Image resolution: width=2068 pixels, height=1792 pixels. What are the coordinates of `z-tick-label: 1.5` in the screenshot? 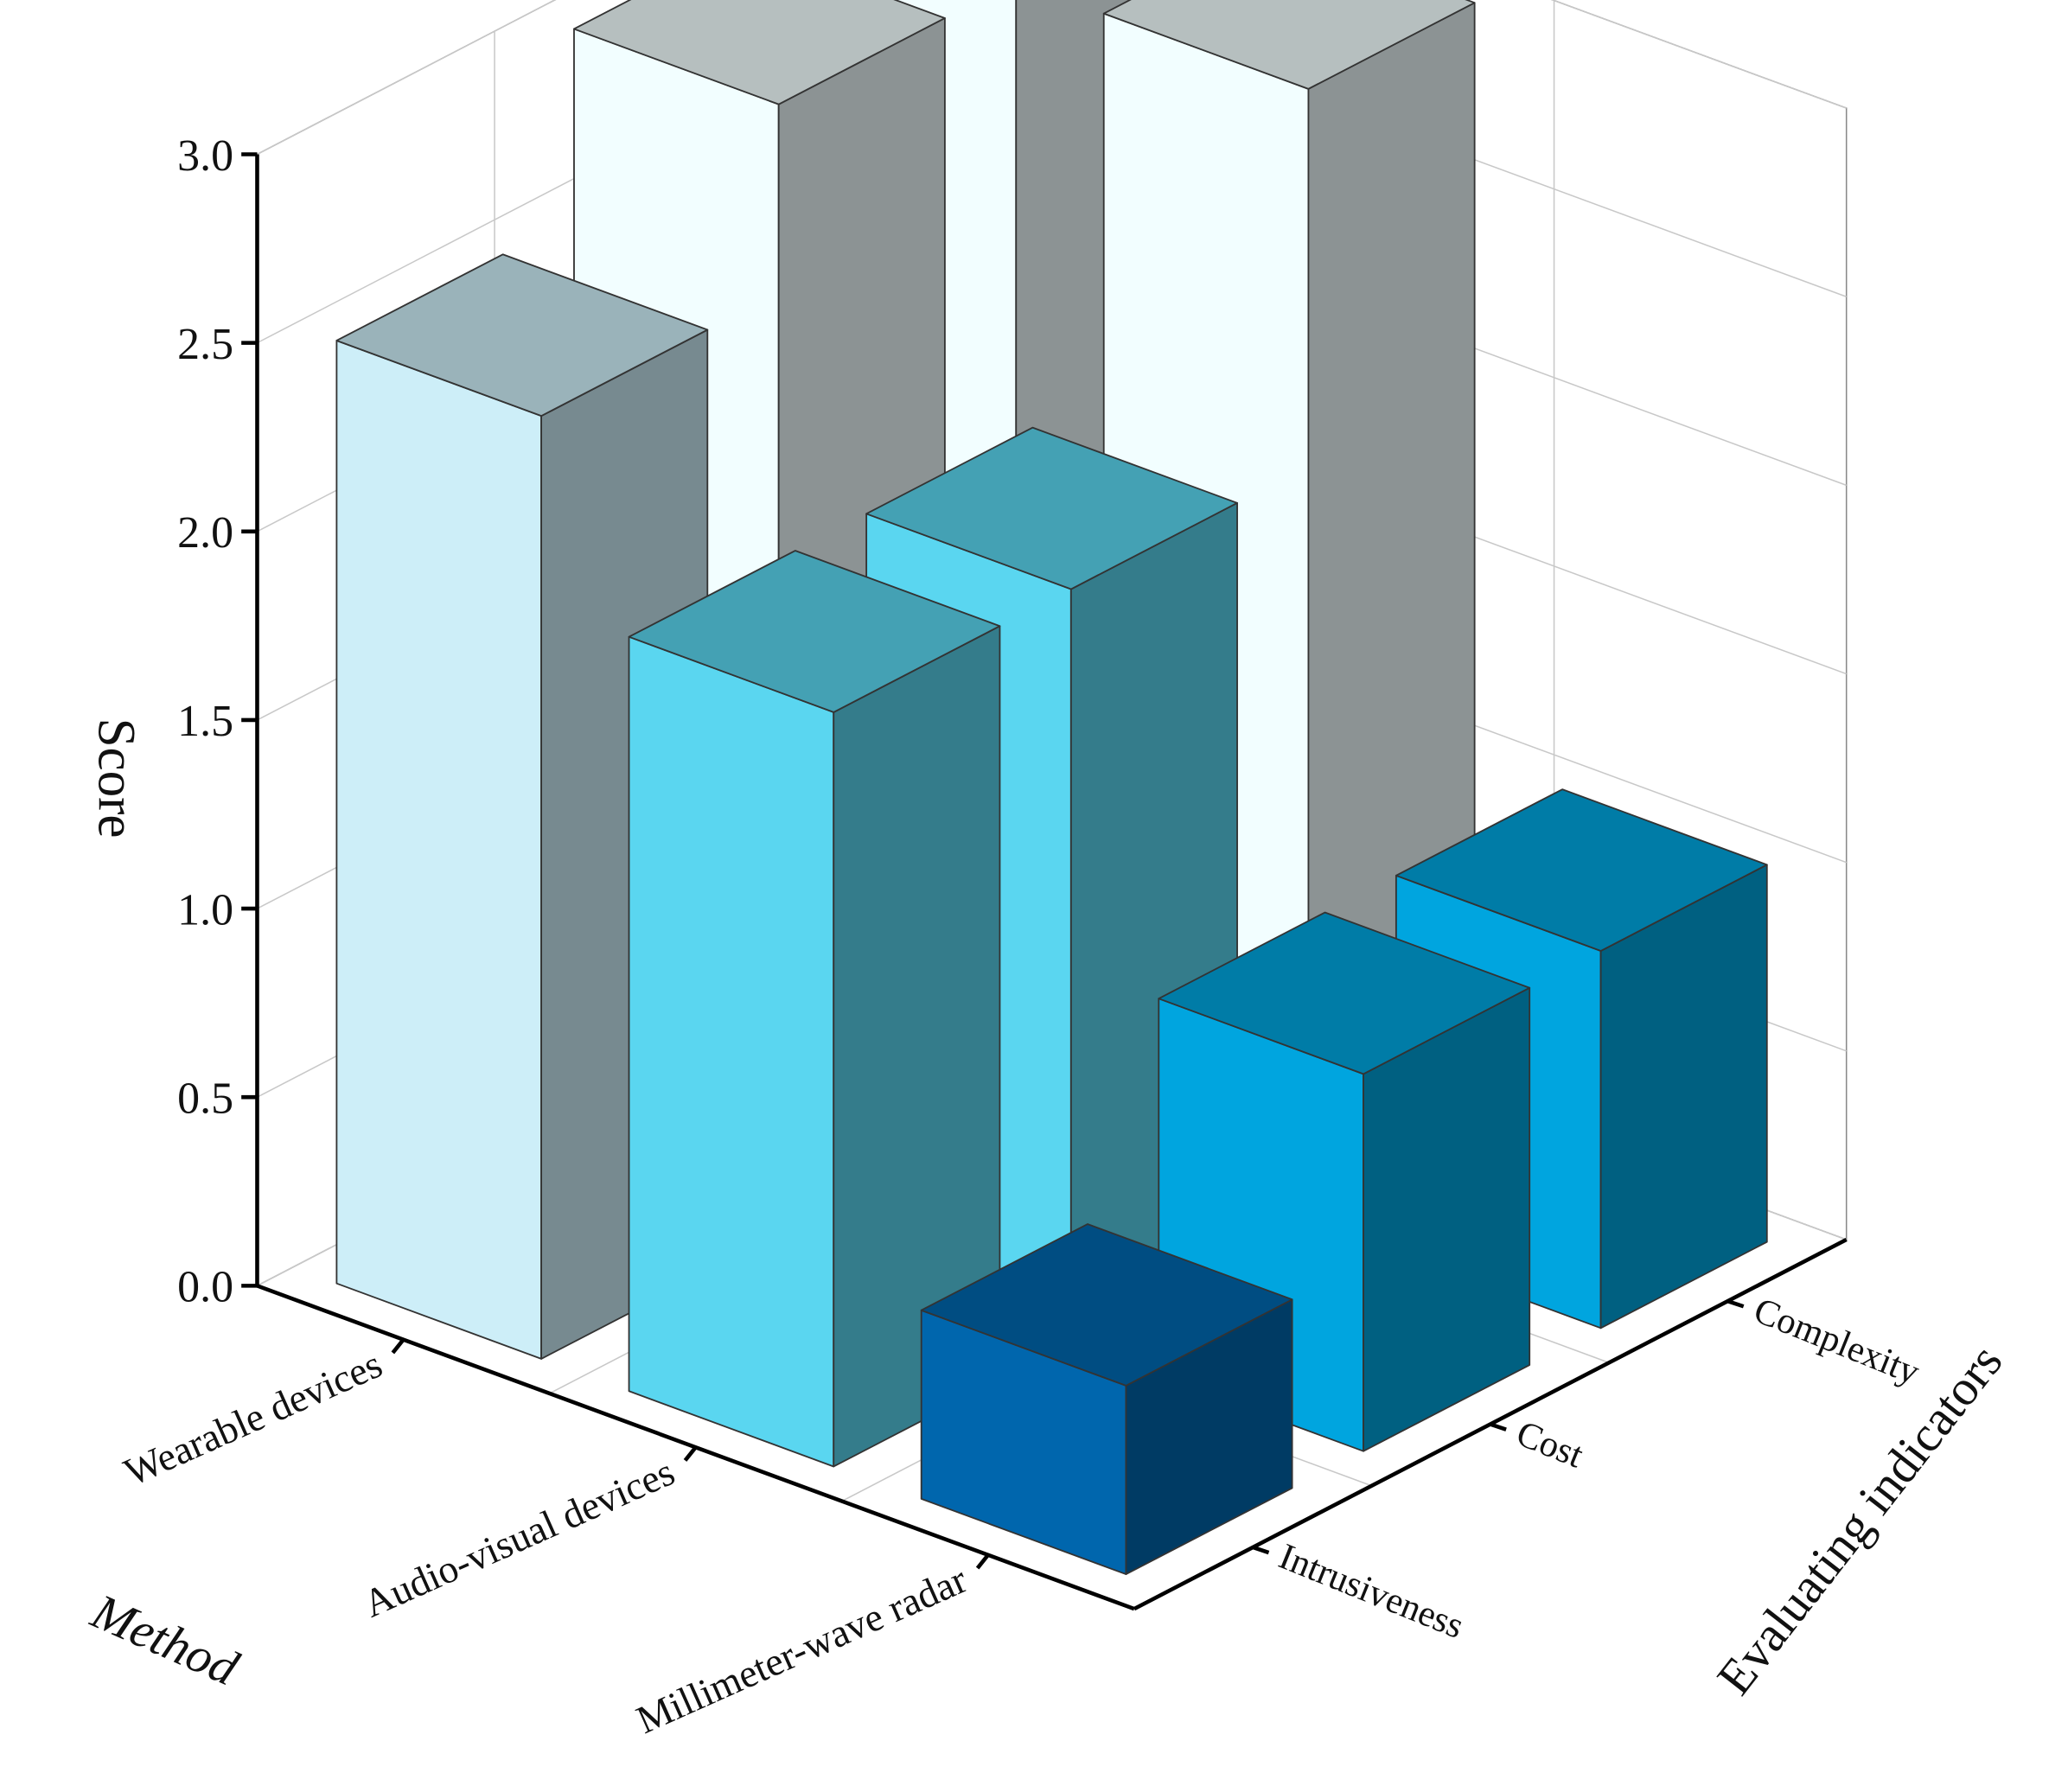 It's located at (205, 722).